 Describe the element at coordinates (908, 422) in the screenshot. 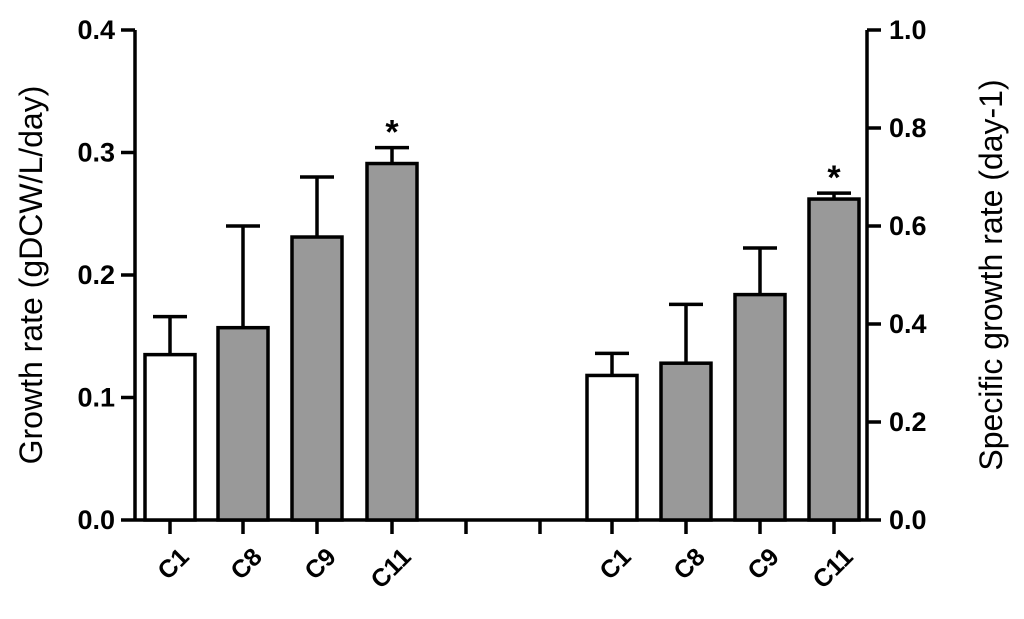

I see `right-y-tick-label: 0.2` at that location.